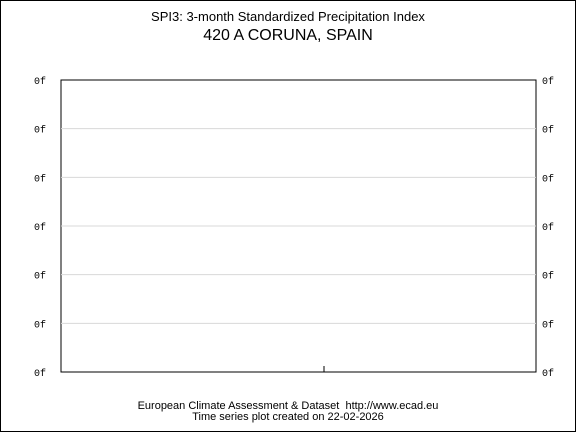  I want to click on footer-created: Time series plot created on 22-02-2026, so click(288, 417).